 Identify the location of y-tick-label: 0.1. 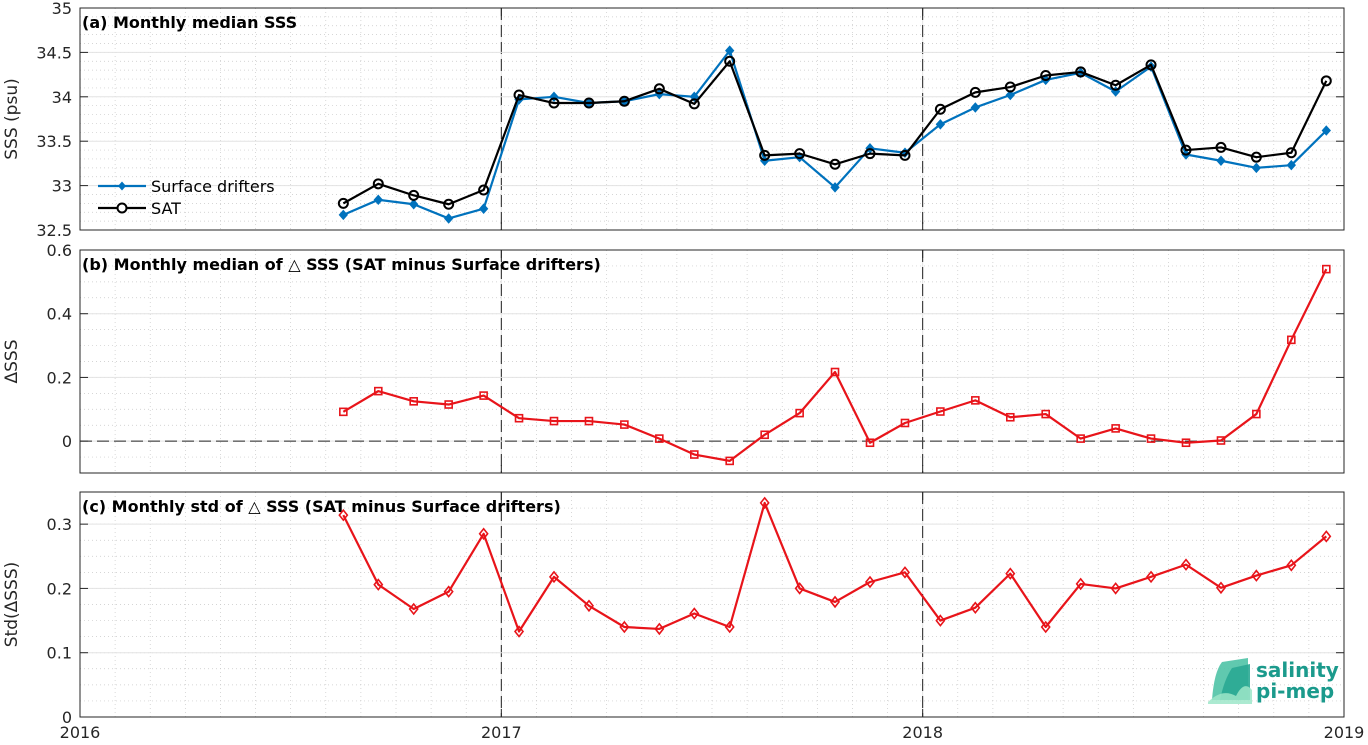
(59, 653).